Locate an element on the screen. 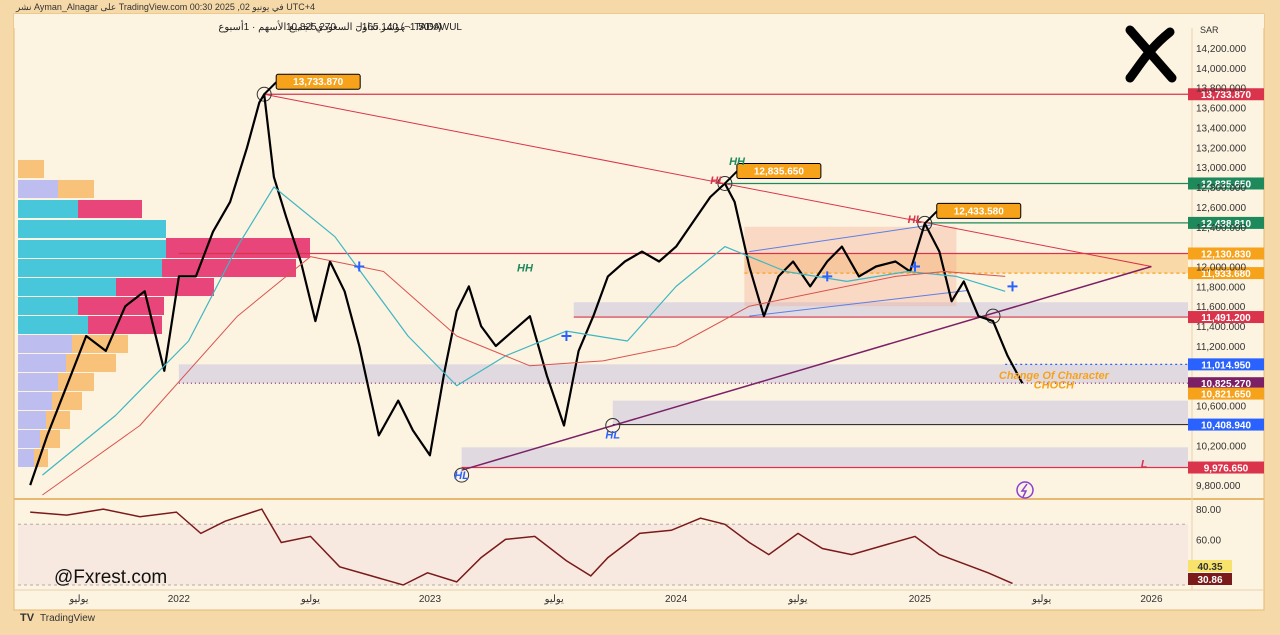  tradingview-logo-icon: TV is located at coordinates (27, 618).